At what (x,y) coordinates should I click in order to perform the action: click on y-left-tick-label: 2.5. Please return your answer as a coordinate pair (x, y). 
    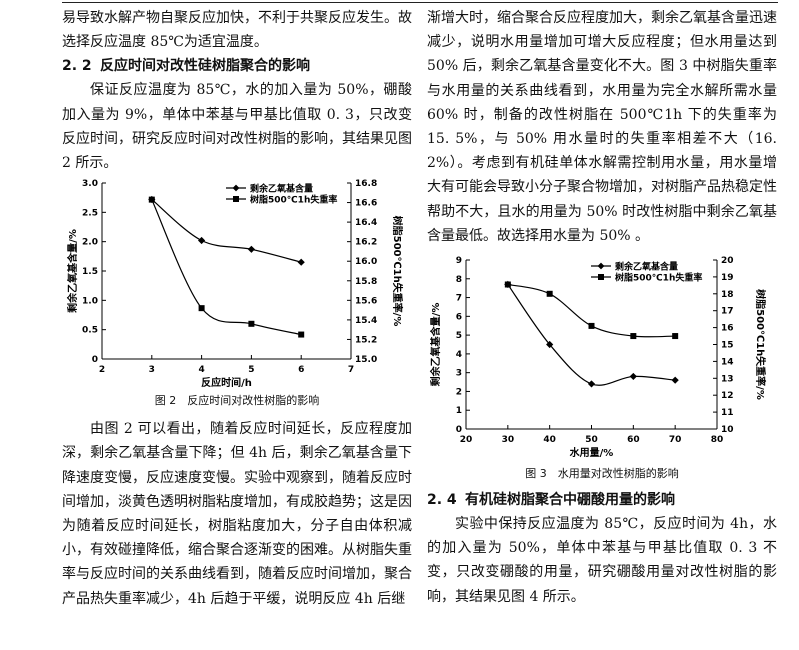
    Looking at the image, I should click on (90, 214).